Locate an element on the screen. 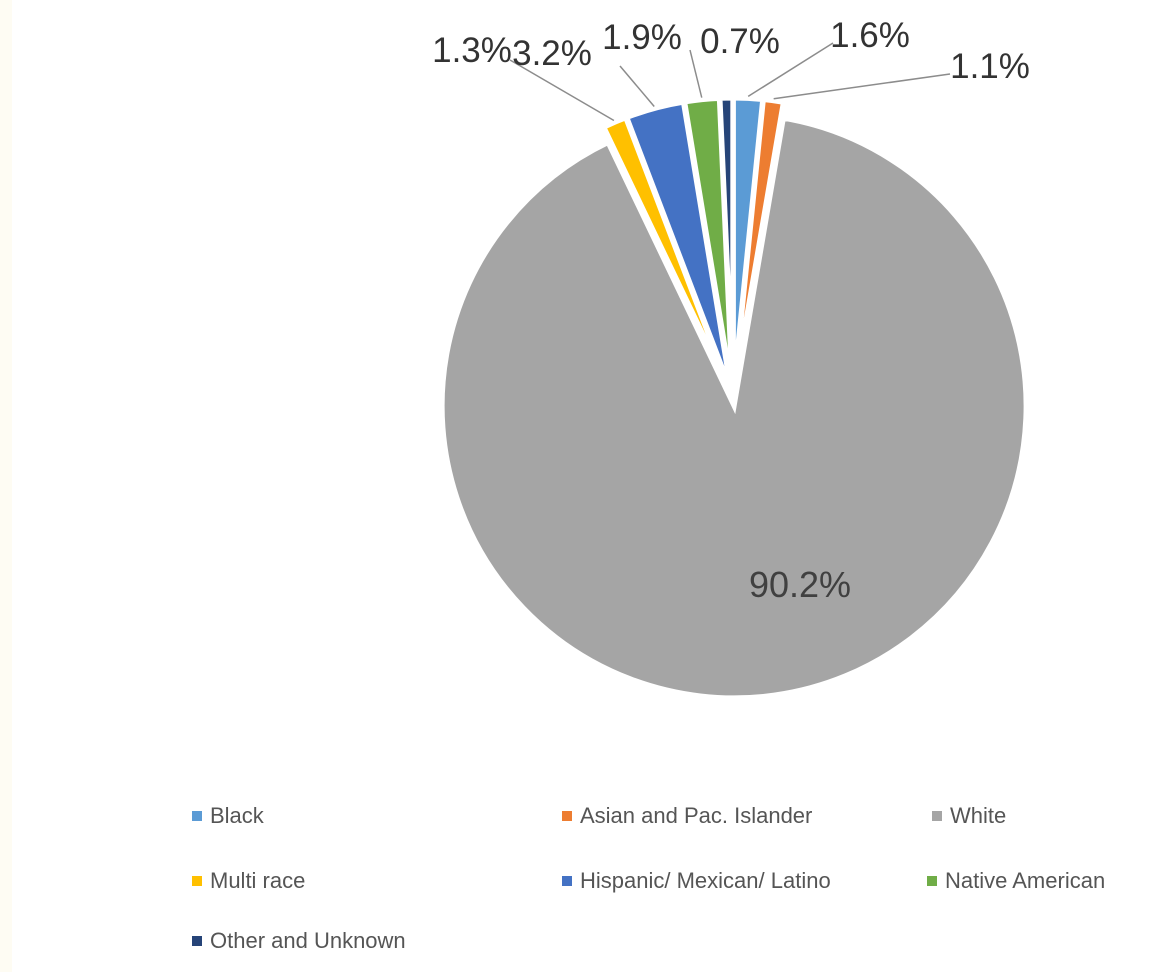 Image resolution: width=1165 pixels, height=972 pixels. data-label: 90.2% is located at coordinates (800, 584).